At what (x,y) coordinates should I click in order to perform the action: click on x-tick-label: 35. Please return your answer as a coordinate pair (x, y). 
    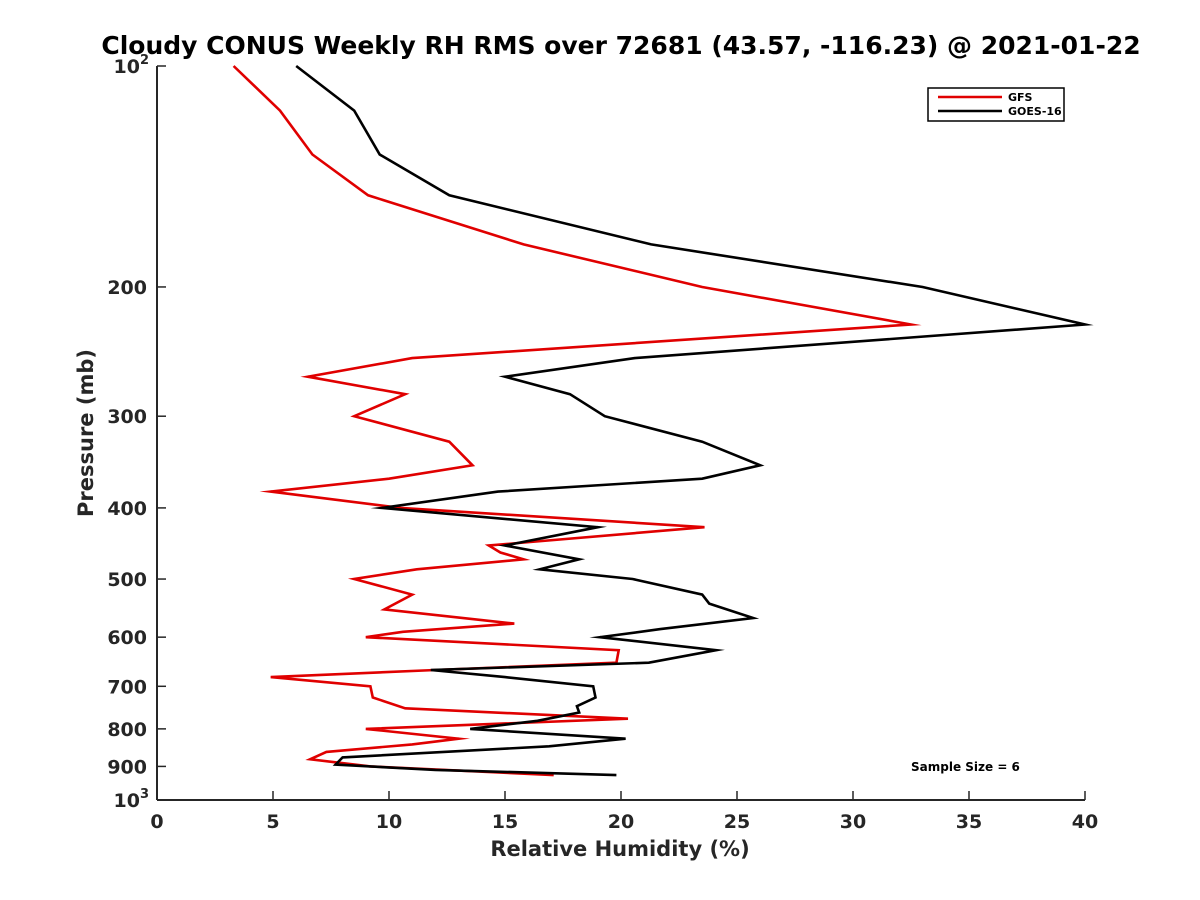
    Looking at the image, I should click on (969, 822).